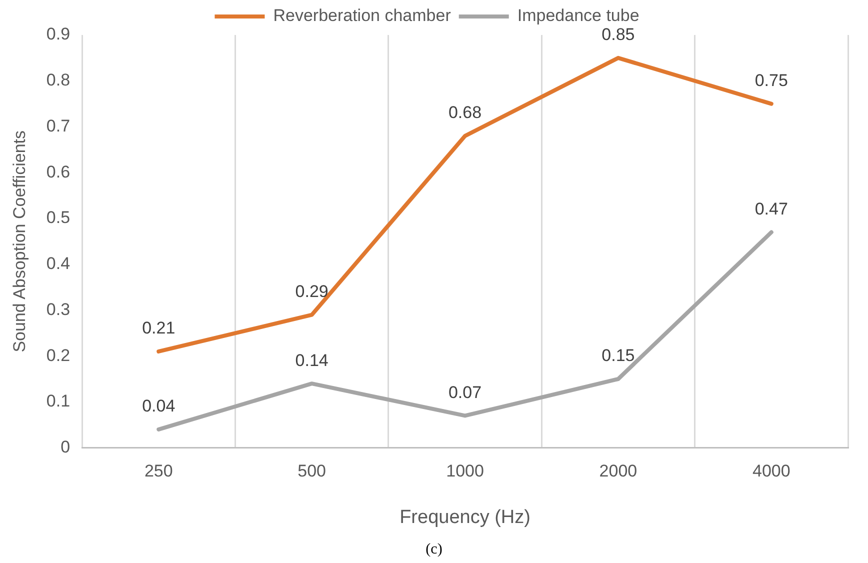 This screenshot has height=563, width=868. I want to click on y-tick-label: 0.1, so click(58, 401).